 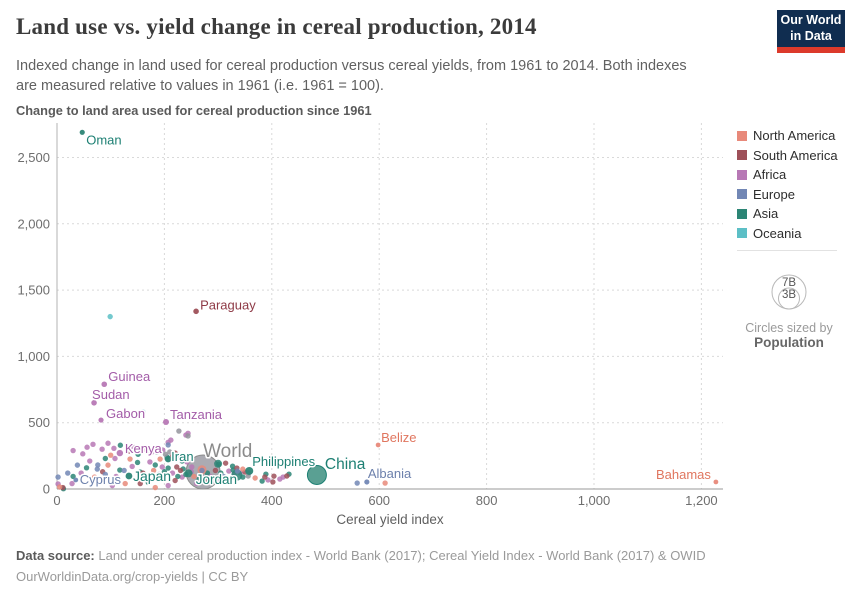 I want to click on point-Japan, so click(x=129, y=476).